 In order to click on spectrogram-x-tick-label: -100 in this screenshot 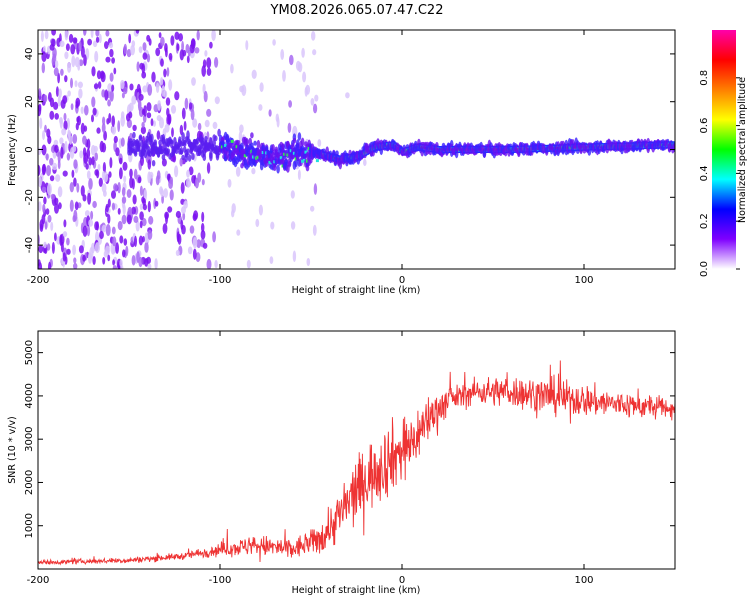, I will do `click(220, 280)`.